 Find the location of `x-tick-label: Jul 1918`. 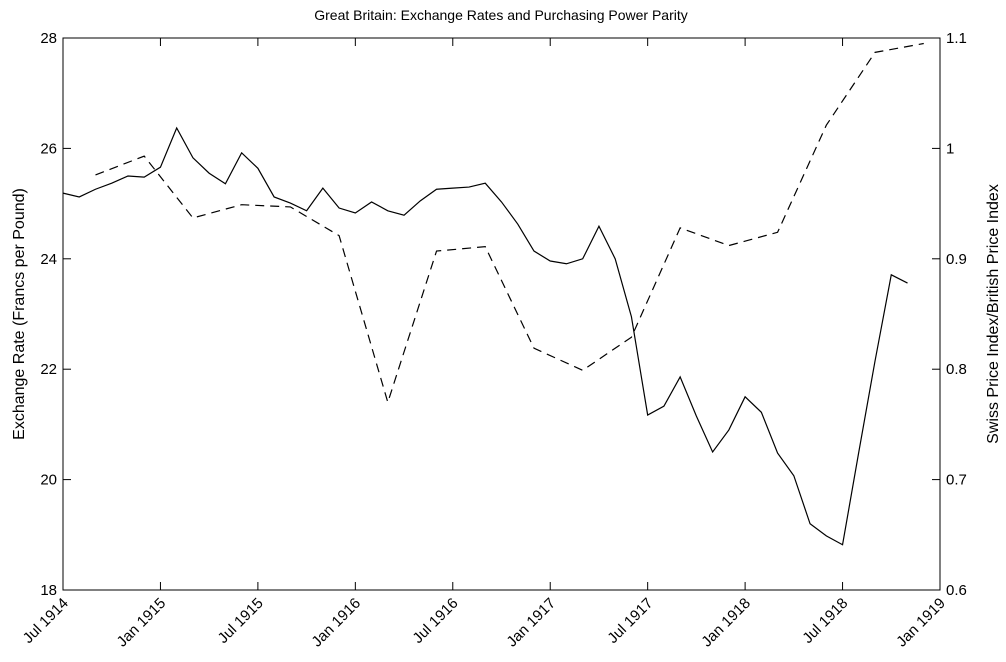

x-tick-label: Jul 1918 is located at coordinates (825, 621).